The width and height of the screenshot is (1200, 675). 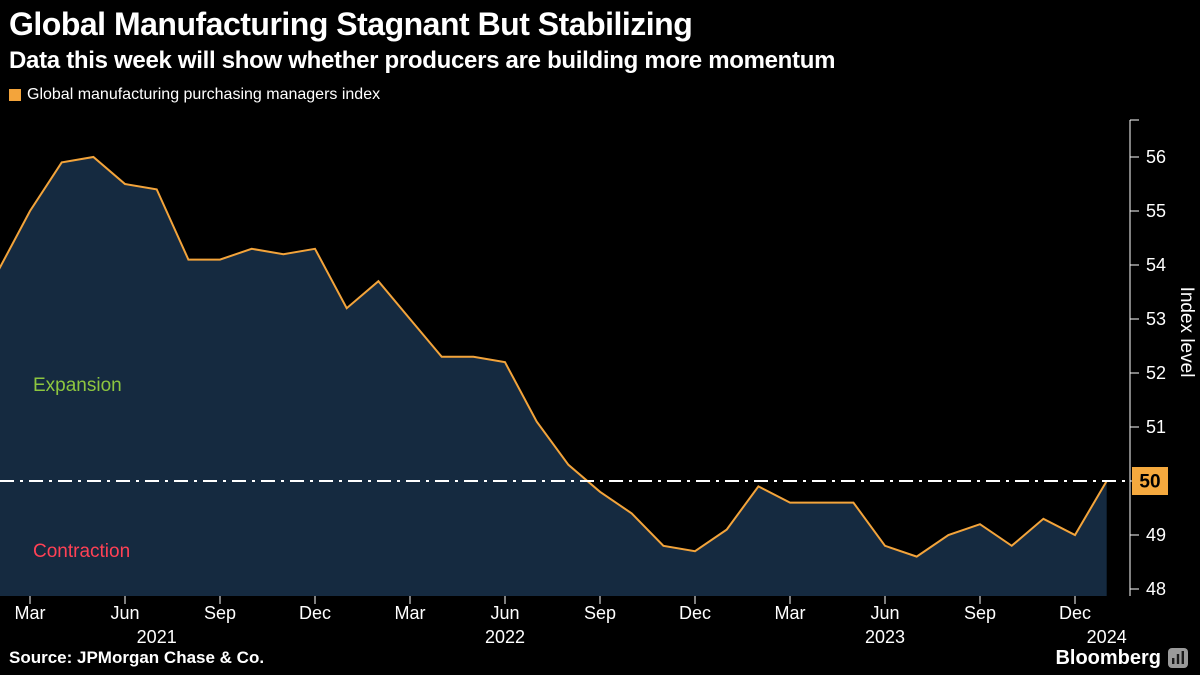 I want to click on year-label: 2023, so click(x=885, y=637).